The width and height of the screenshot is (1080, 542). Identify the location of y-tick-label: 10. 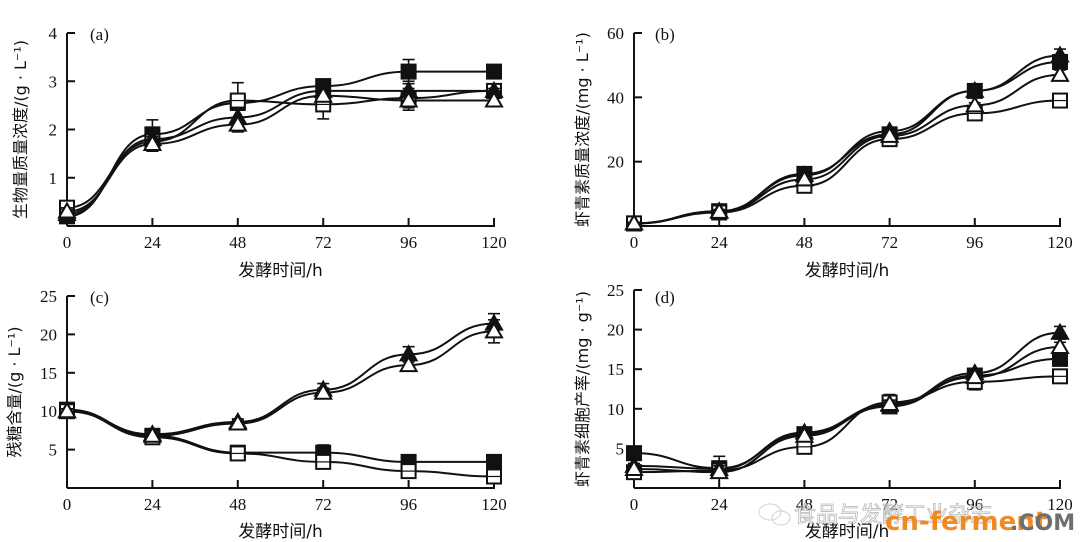
(48, 411).